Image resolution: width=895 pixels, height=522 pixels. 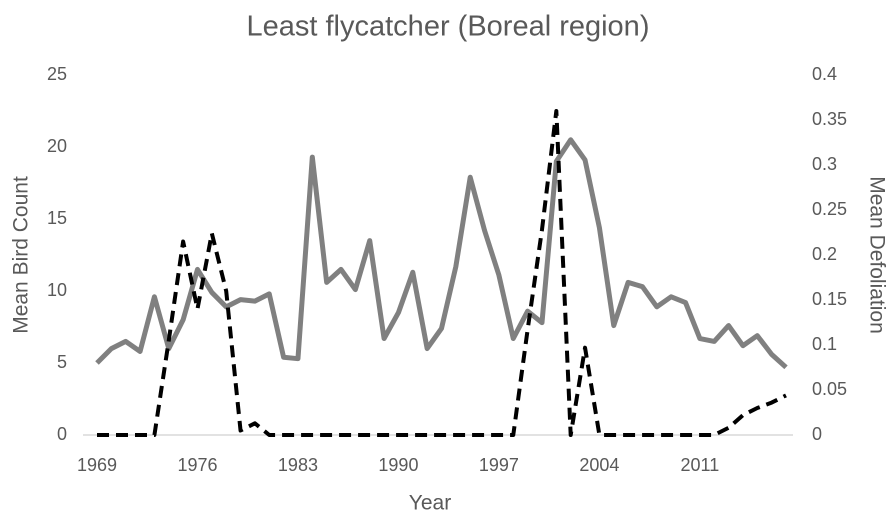 I want to click on y2-tick-label: 0.2, so click(x=824, y=254).